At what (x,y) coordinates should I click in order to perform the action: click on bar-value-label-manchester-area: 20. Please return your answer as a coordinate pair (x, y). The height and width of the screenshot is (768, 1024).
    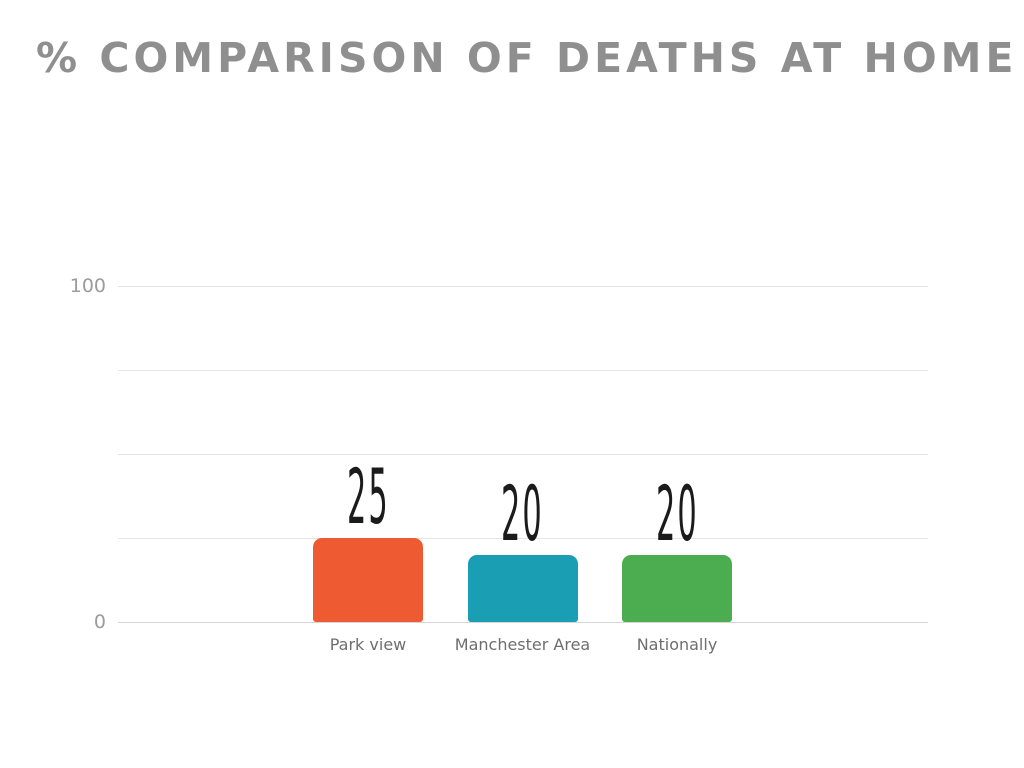
    Looking at the image, I should click on (523, 513).